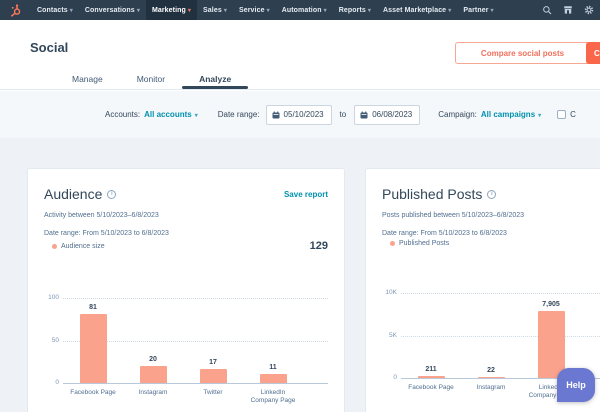 The width and height of the screenshot is (600, 412). Describe the element at coordinates (87, 79) in the screenshot. I see `tab-manage: Manage` at that location.